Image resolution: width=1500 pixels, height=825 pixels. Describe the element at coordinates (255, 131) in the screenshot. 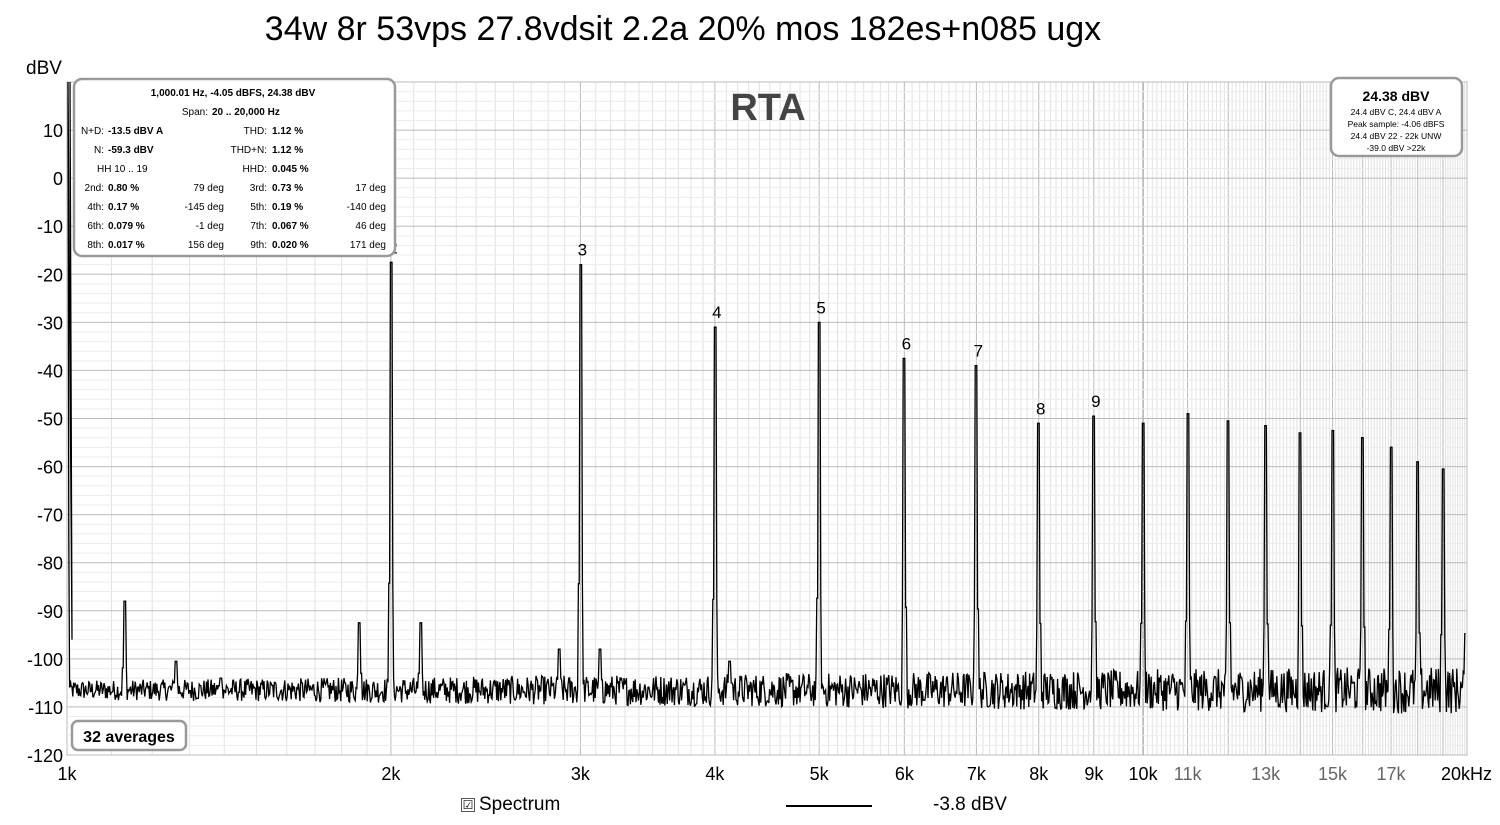

I see `info-row-label: THD:` at that location.